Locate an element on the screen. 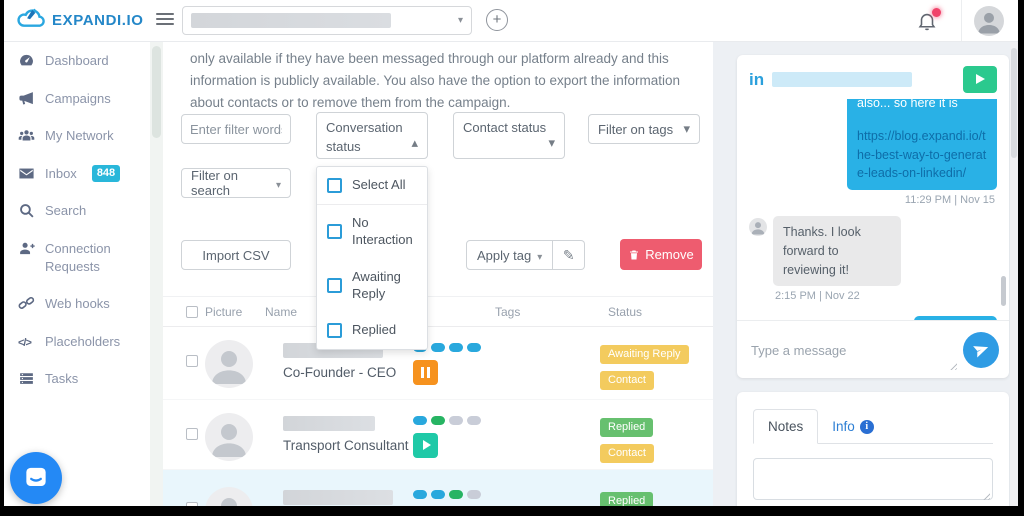  tab-info: Info i is located at coordinates (853, 426).